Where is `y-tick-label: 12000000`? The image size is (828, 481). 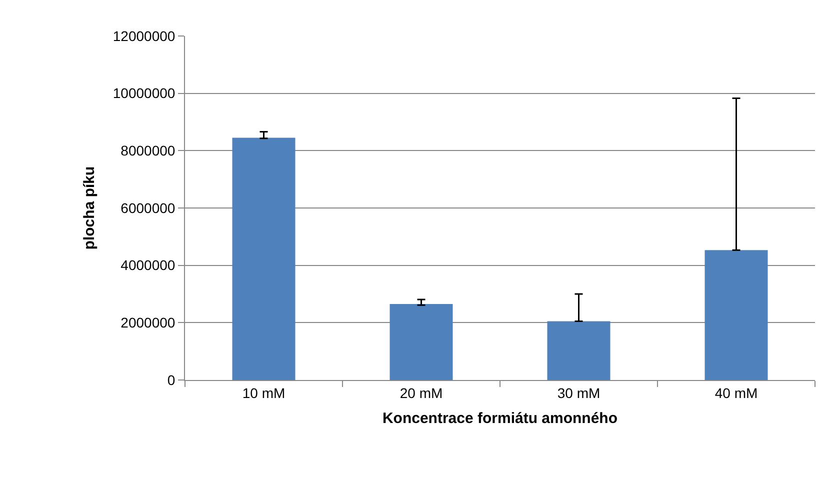
y-tick-label: 12000000 is located at coordinates (144, 36).